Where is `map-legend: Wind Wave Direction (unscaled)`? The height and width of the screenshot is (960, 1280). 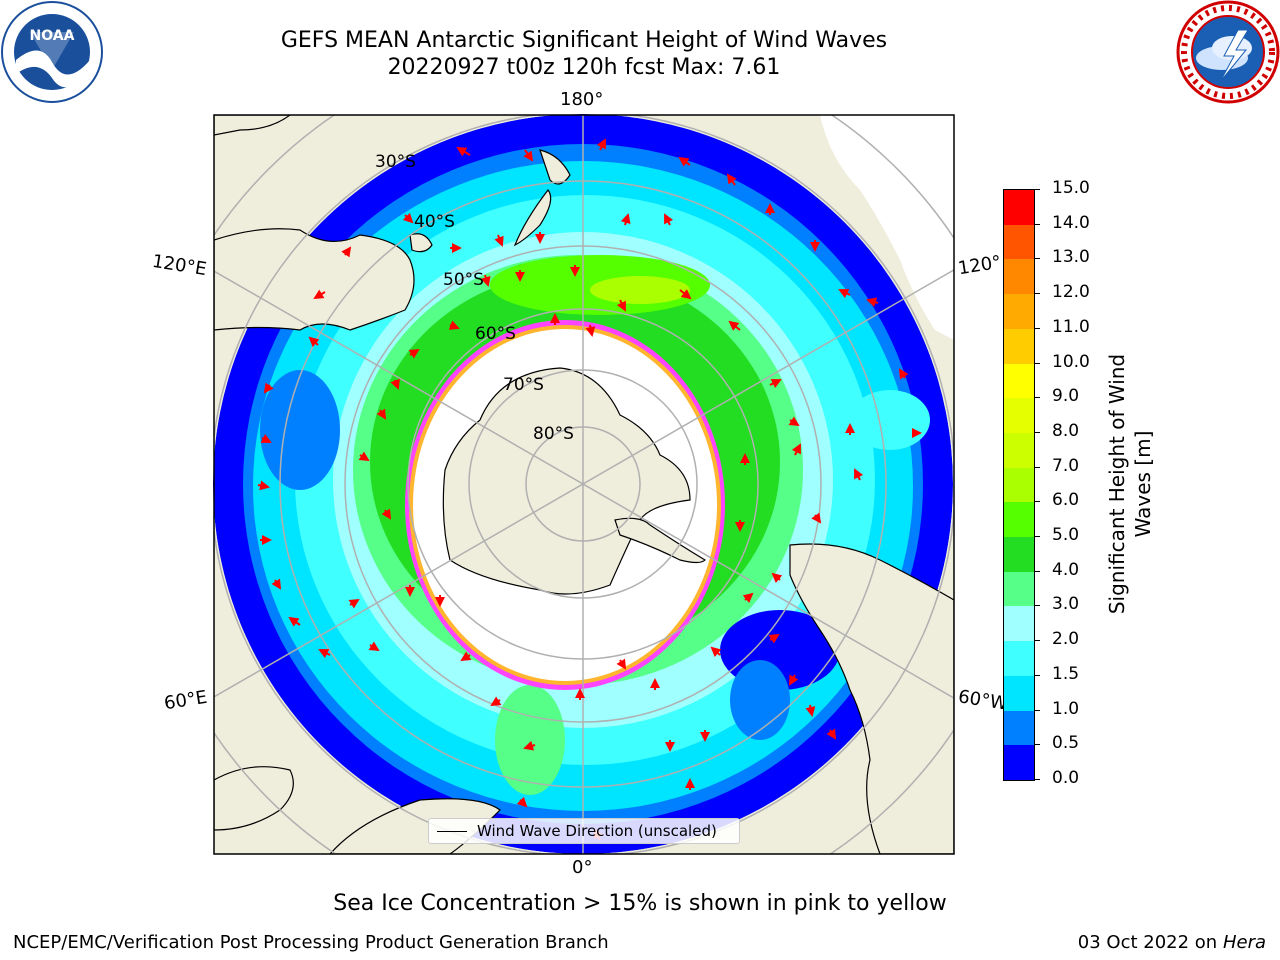 map-legend: Wind Wave Direction (unscaled) is located at coordinates (584, 831).